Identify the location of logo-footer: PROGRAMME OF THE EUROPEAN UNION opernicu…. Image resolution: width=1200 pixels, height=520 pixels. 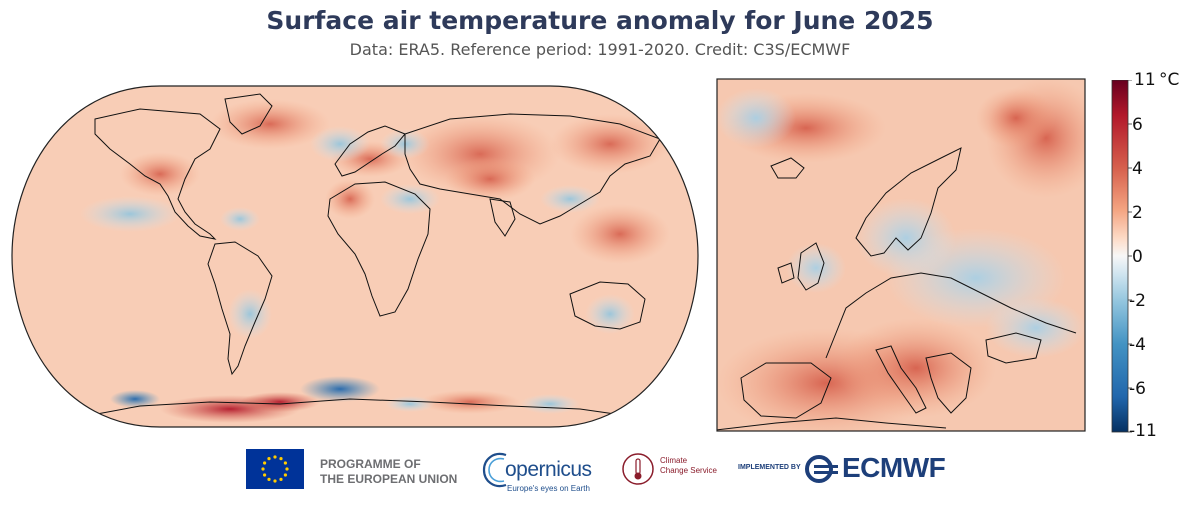
(600, 475).